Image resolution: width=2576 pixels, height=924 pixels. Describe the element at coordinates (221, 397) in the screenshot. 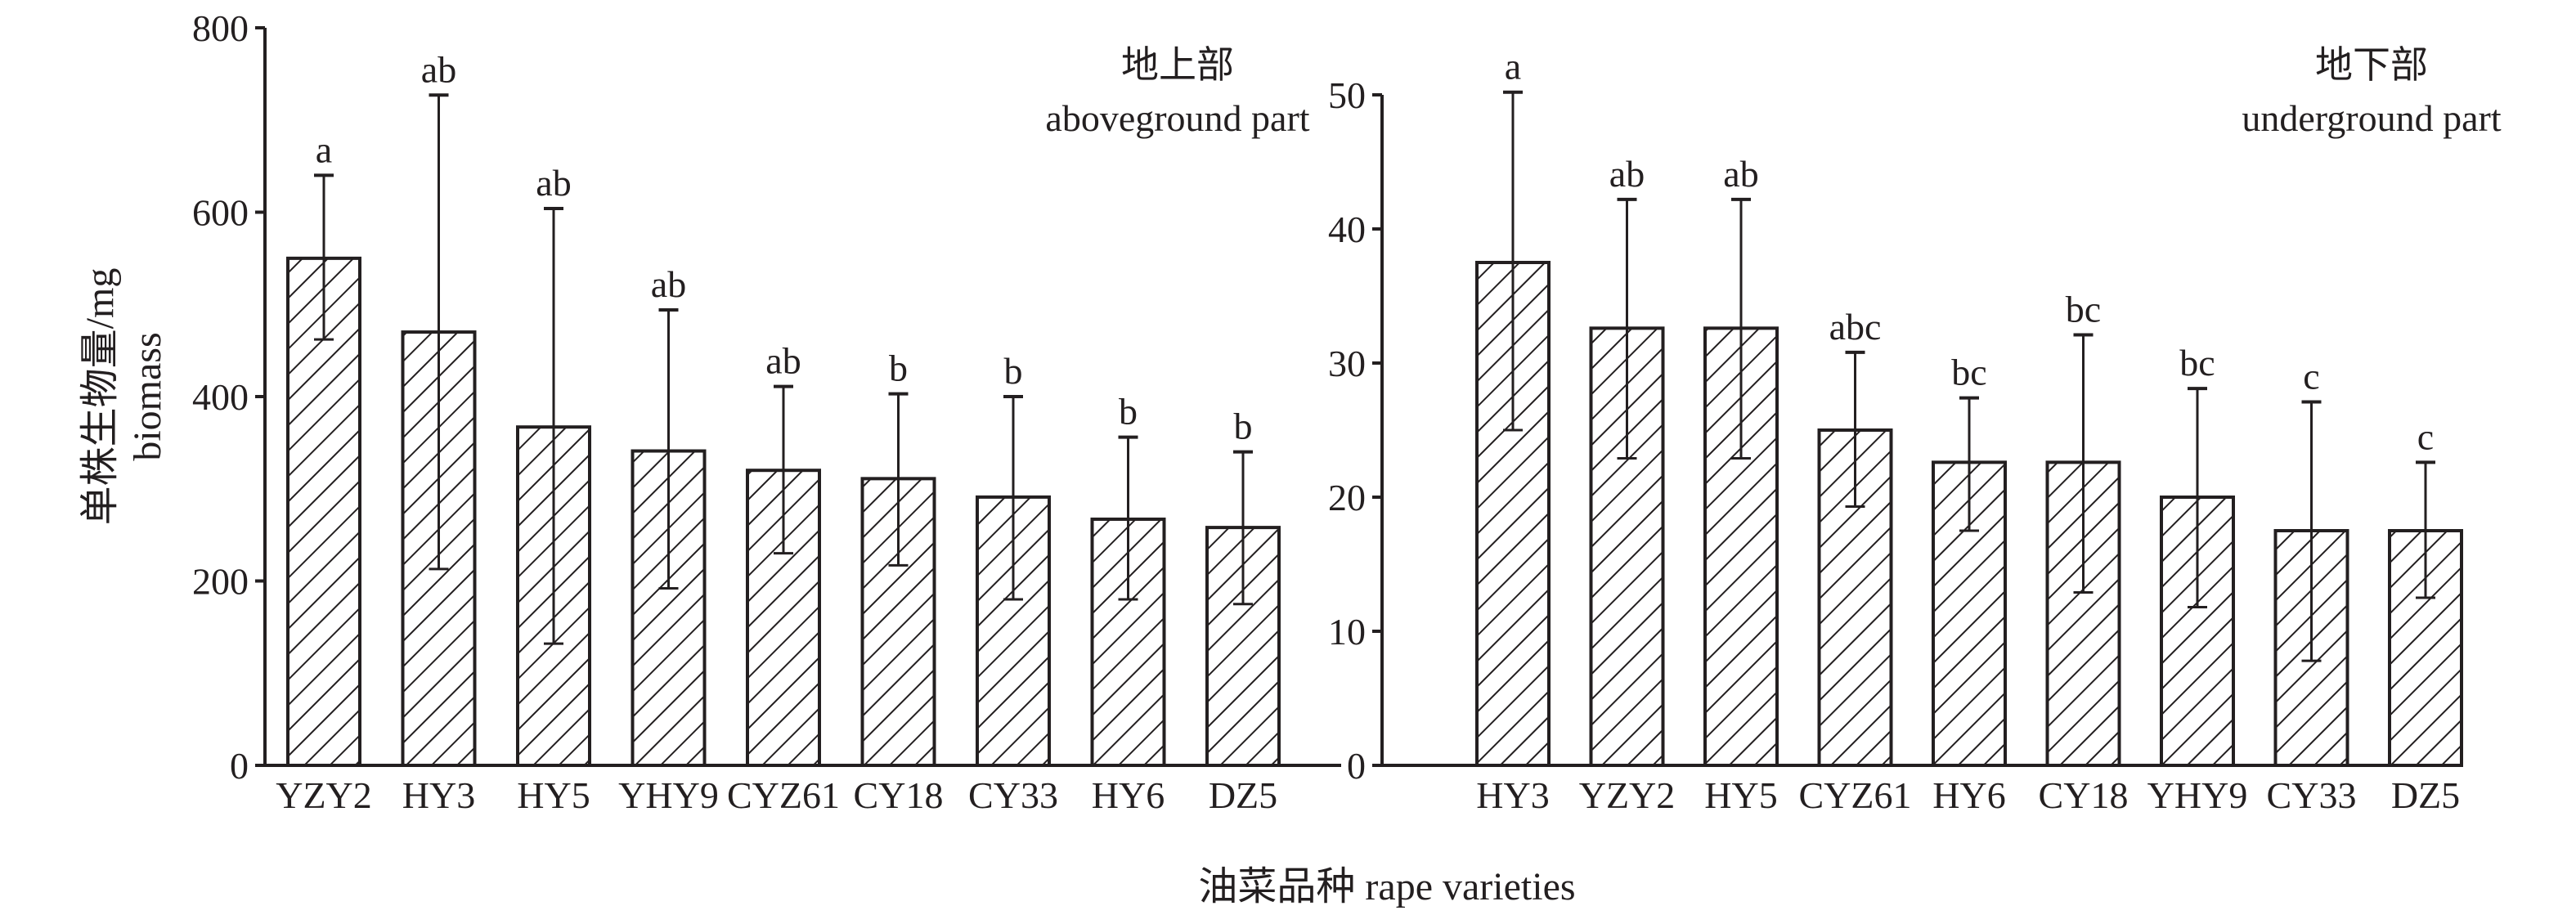

I see `y-tick-label: 400` at that location.